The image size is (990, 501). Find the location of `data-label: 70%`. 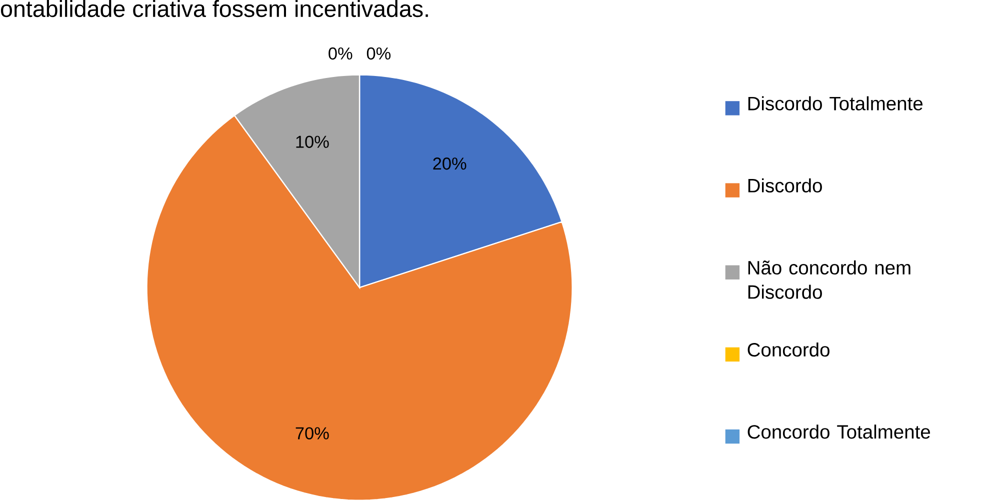

data-label: 70% is located at coordinates (312, 433).